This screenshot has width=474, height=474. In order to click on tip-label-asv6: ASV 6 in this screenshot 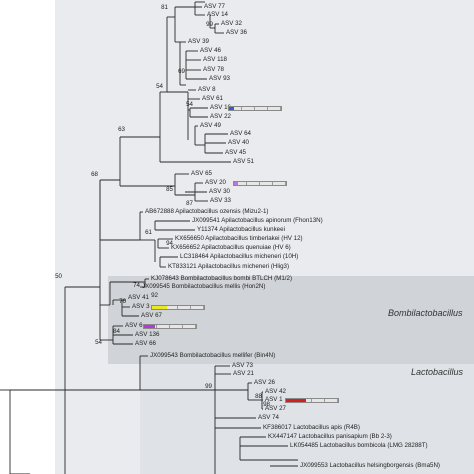, I will do `click(134, 325)`.